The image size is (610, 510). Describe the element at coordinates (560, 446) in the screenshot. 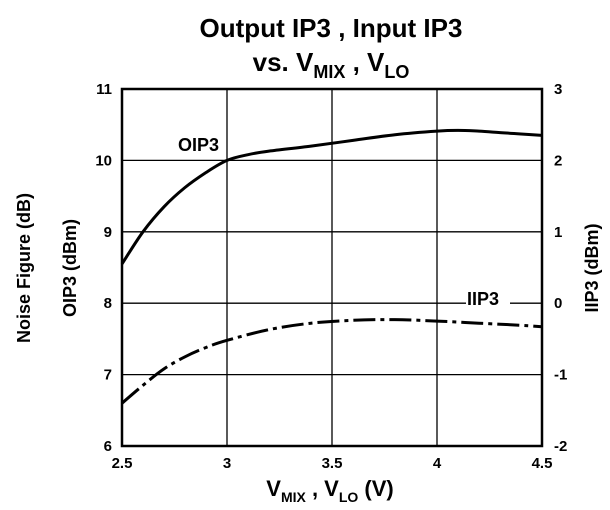

I see `y-right-tick-label: -2` at that location.